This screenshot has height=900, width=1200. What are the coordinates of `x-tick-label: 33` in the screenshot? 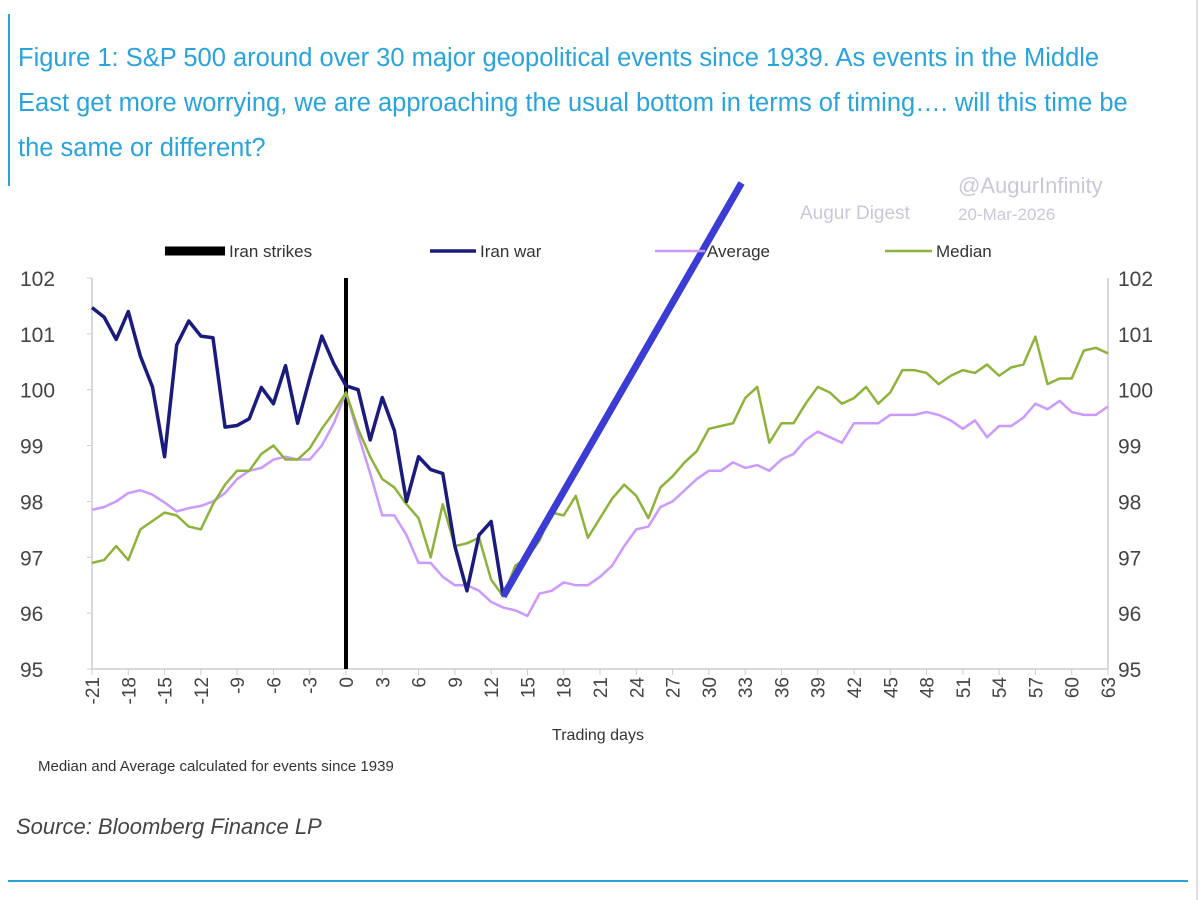 It's located at (746, 687).